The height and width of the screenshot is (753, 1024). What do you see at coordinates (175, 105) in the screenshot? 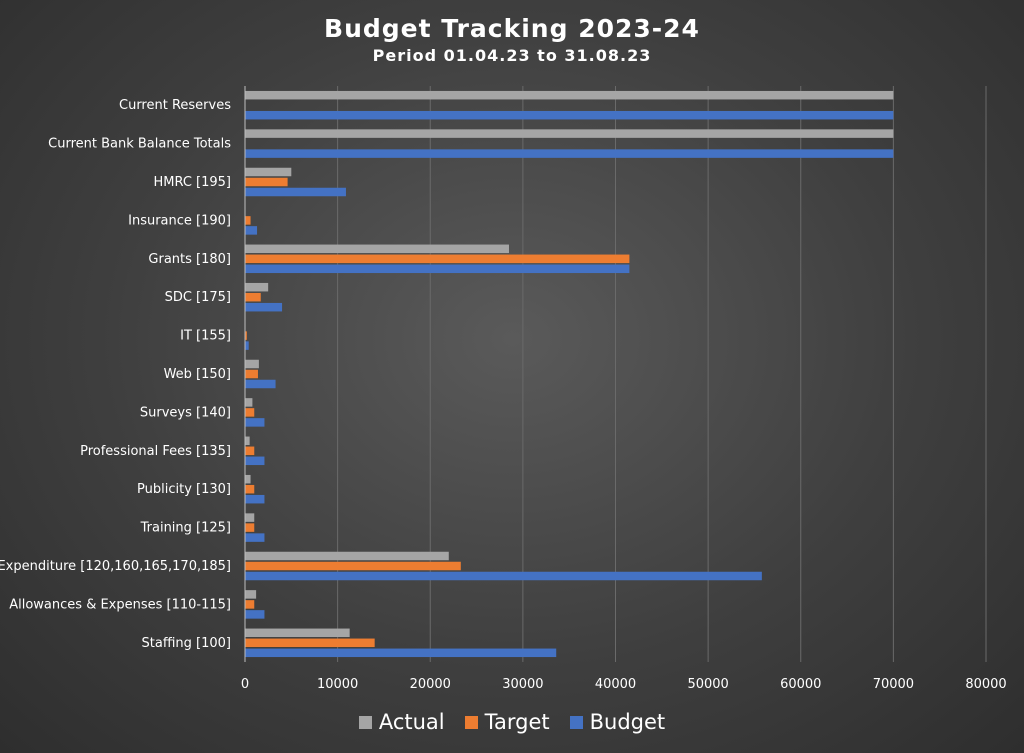
I see `category-label-0: Current Reserves` at bounding box center [175, 105].